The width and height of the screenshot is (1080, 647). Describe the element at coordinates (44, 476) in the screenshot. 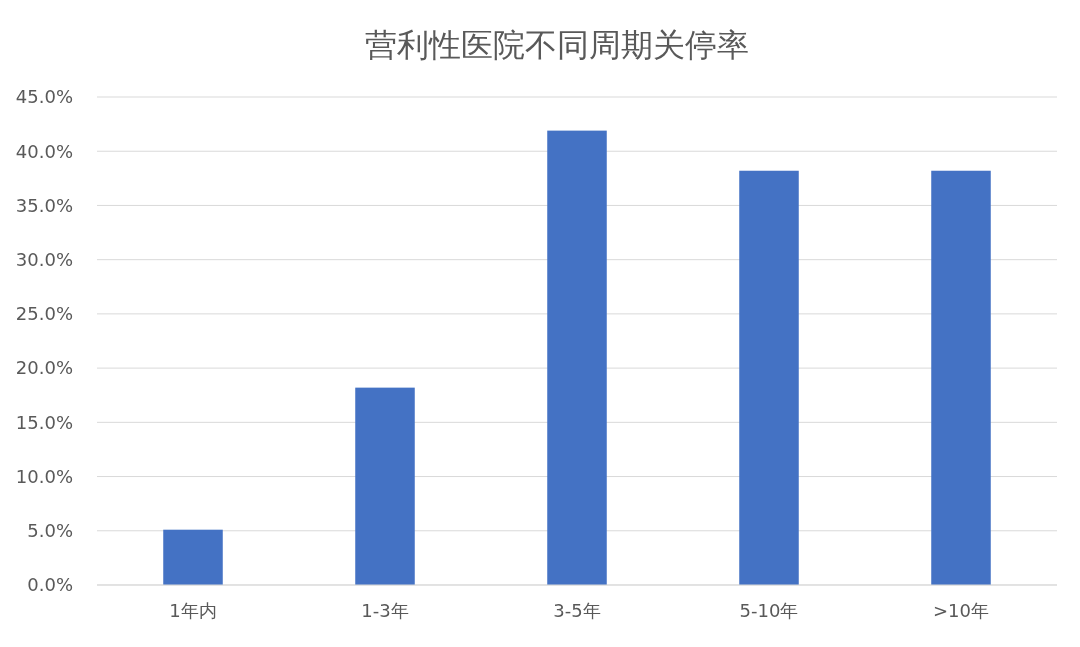

I see `y-tick-label: 10.0%` at that location.